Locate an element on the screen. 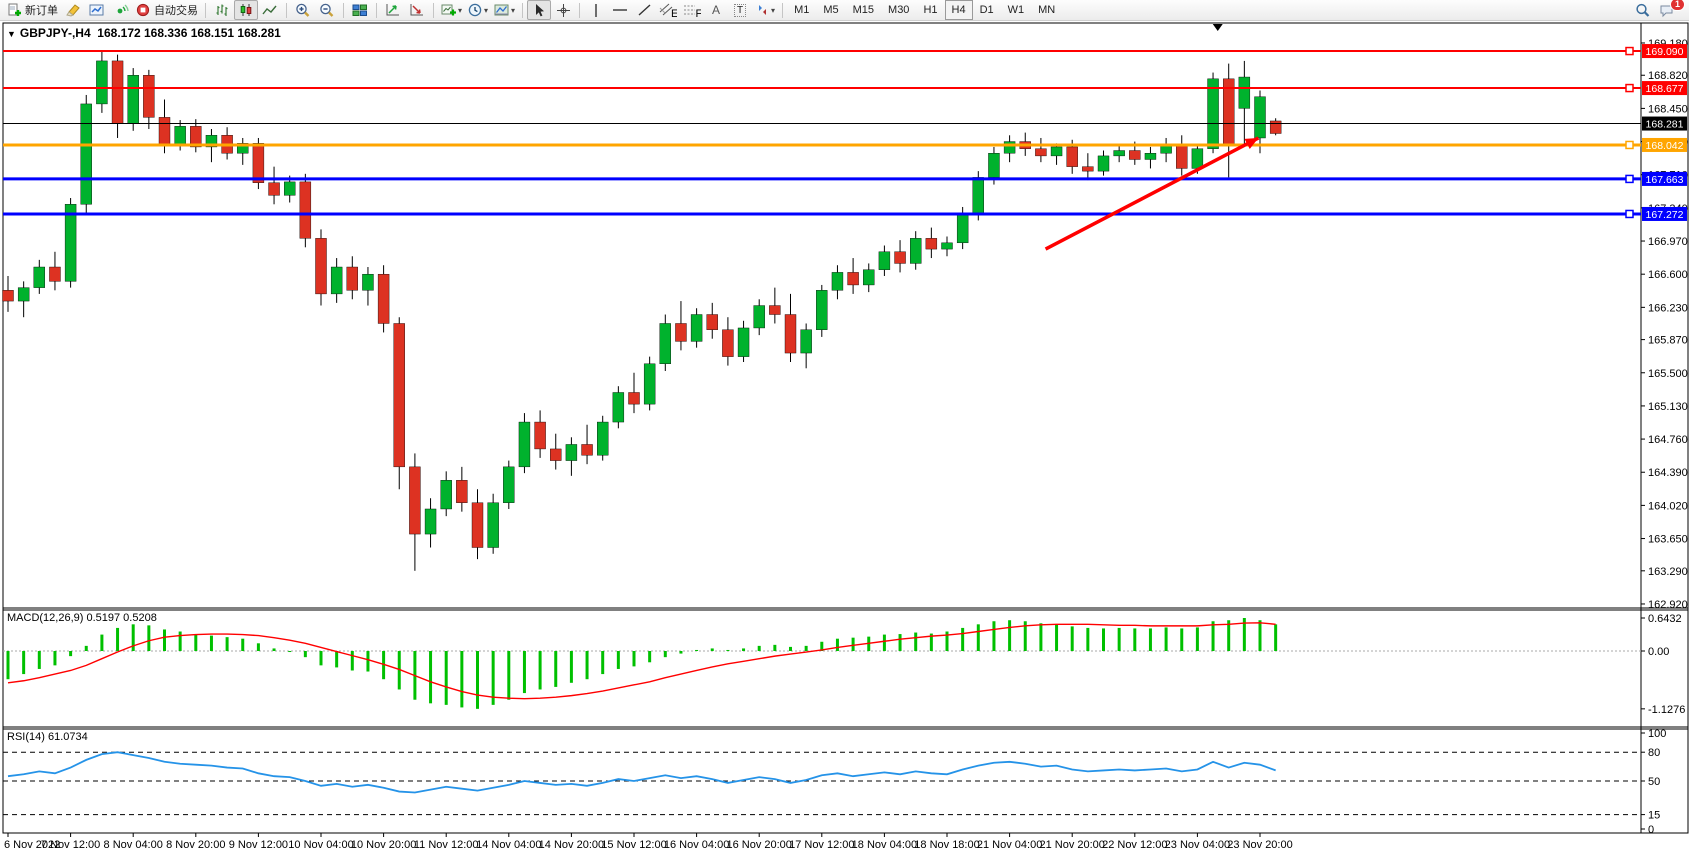  zoom-out-button is located at coordinates (327, 10).